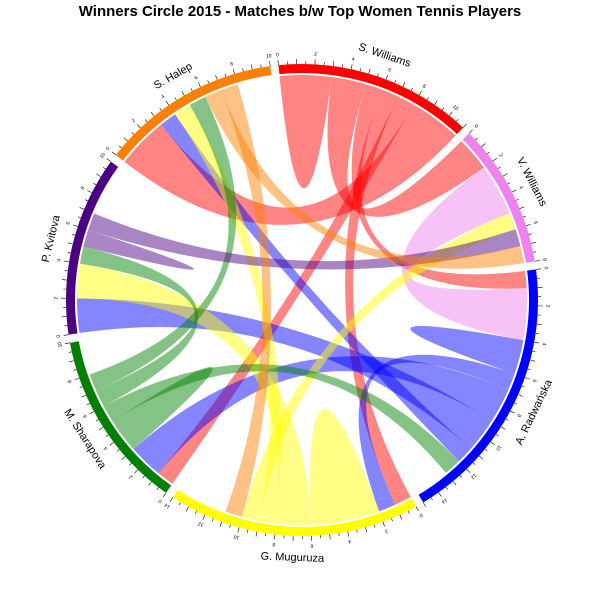 This screenshot has width=600, height=600. What do you see at coordinates (378, 297) in the screenshot?
I see `chord-s-williams-g-muguruza` at bounding box center [378, 297].